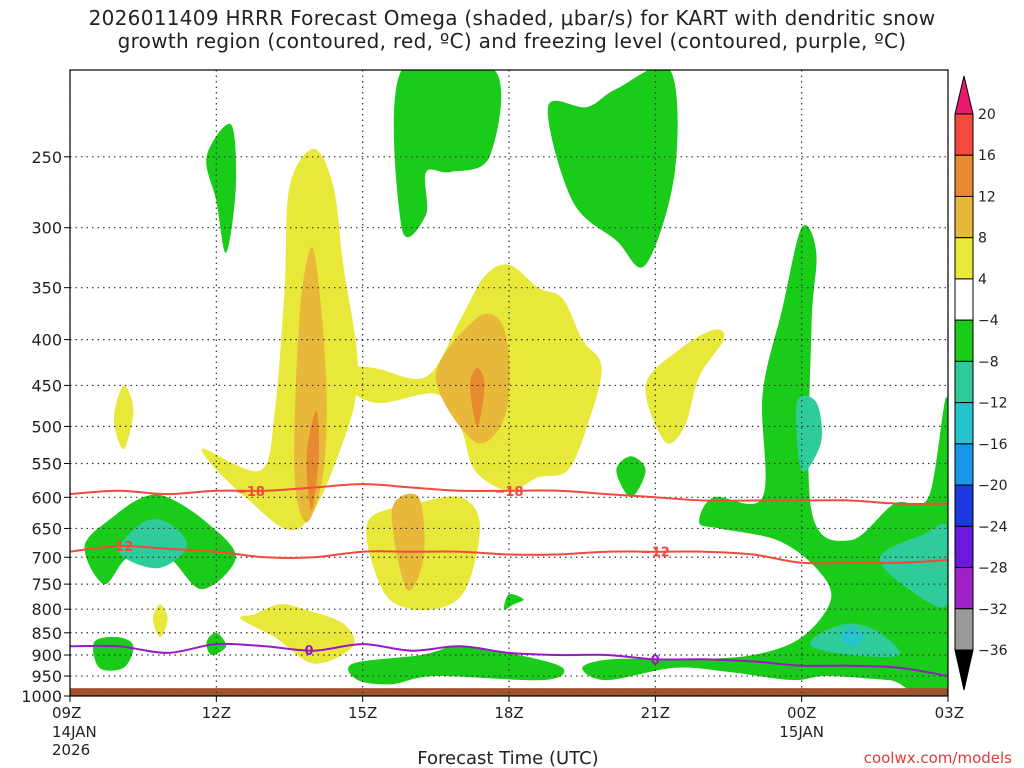  Describe the element at coordinates (809, 433) in the screenshot. I see `omega-region-teal-right` at that location.